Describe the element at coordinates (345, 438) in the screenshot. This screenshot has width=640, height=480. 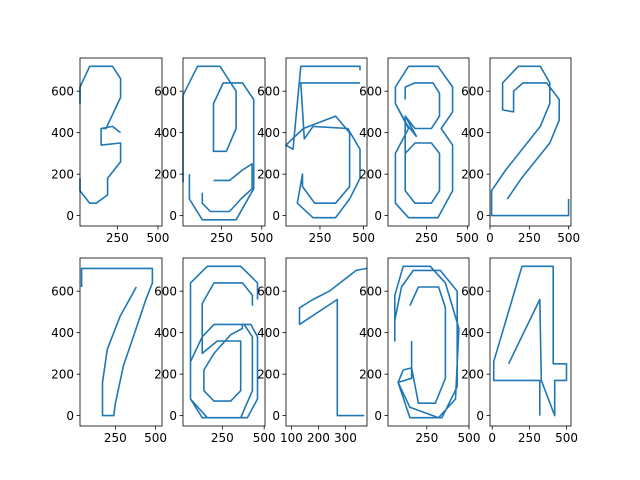
I see `x-tick-label: 300` at that location.